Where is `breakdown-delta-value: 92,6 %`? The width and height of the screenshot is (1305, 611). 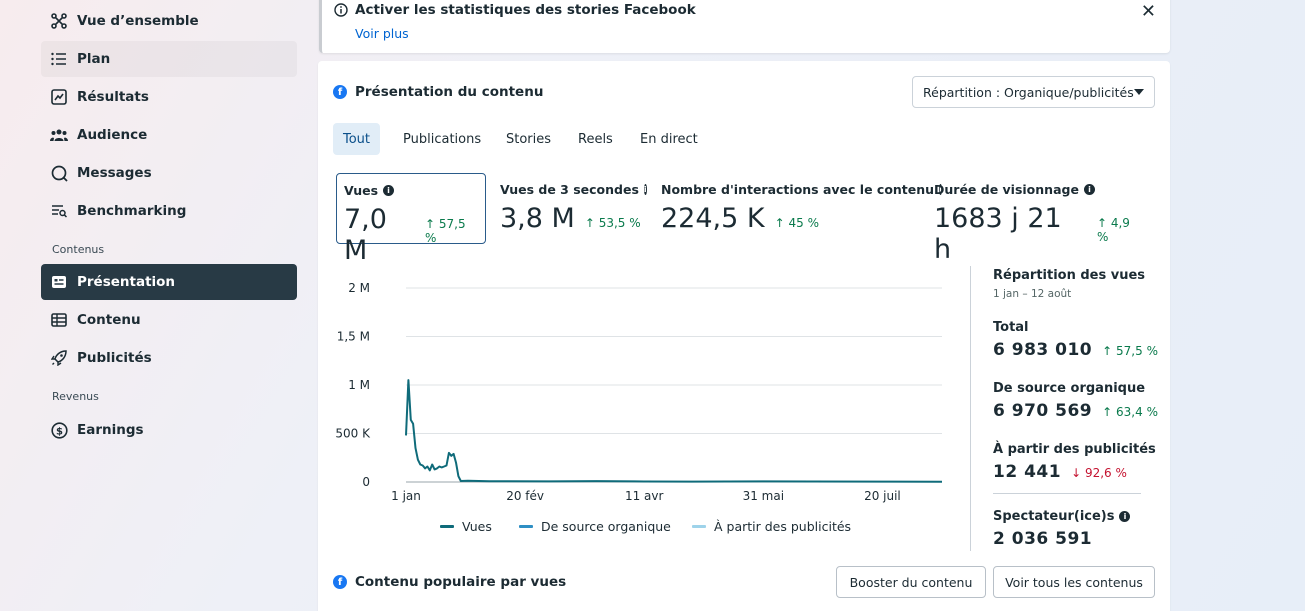
breakdown-delta-value: 92,6 % is located at coordinates (1105, 473).